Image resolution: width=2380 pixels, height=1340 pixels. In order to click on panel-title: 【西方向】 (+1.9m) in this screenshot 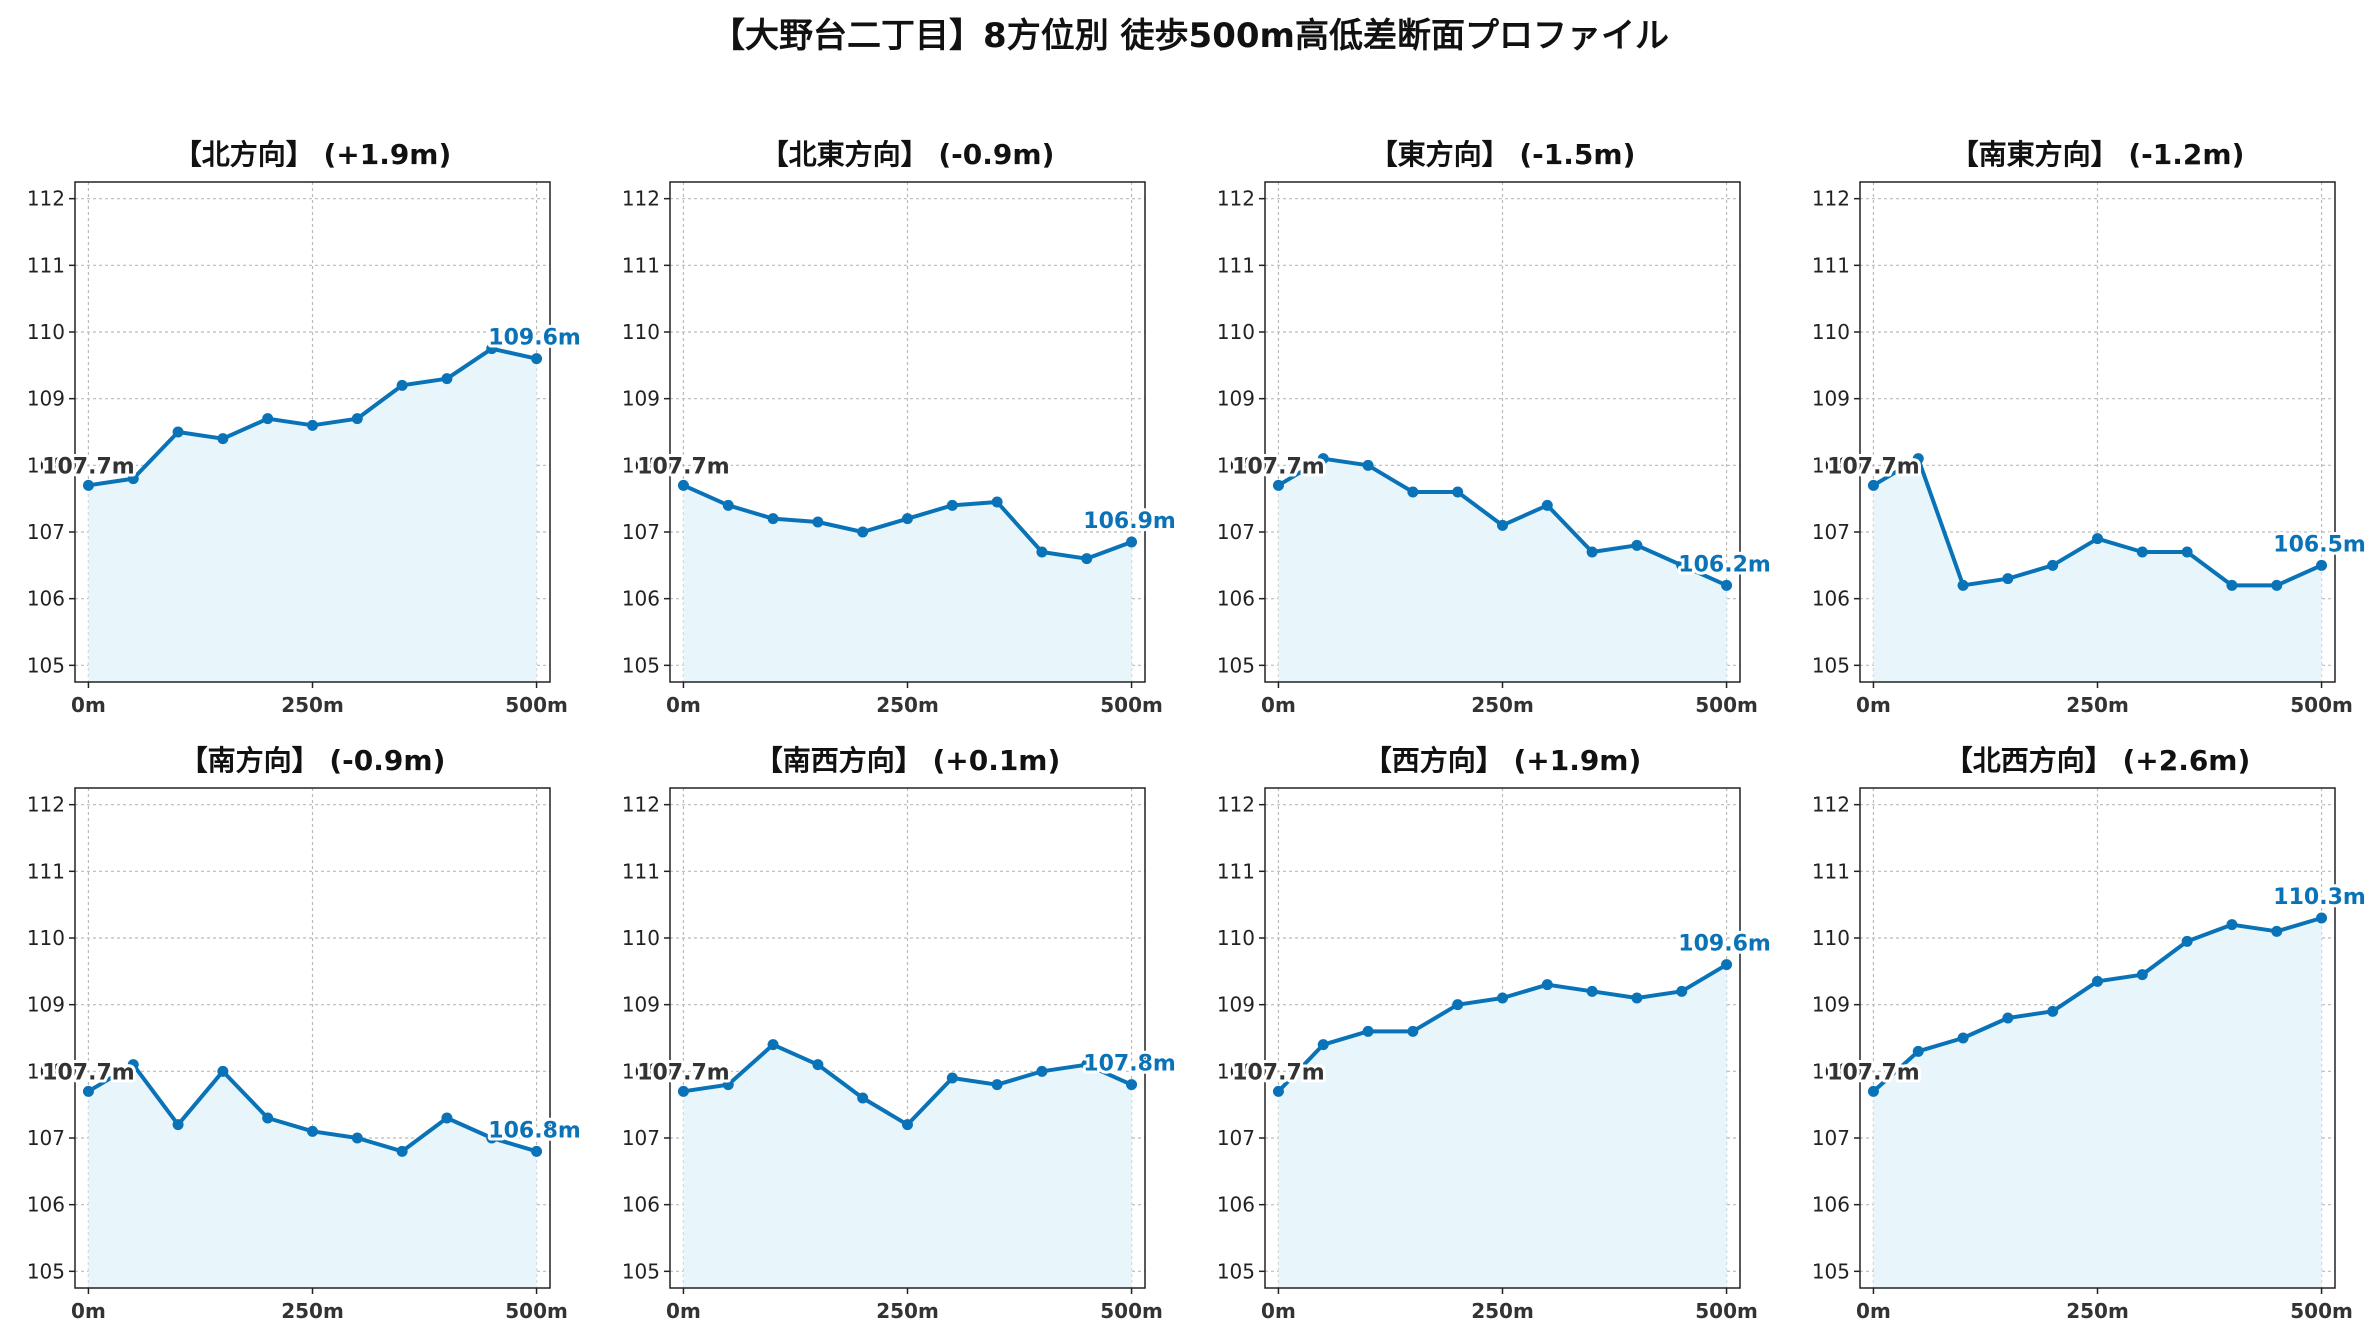, I will do `click(1503, 760)`.